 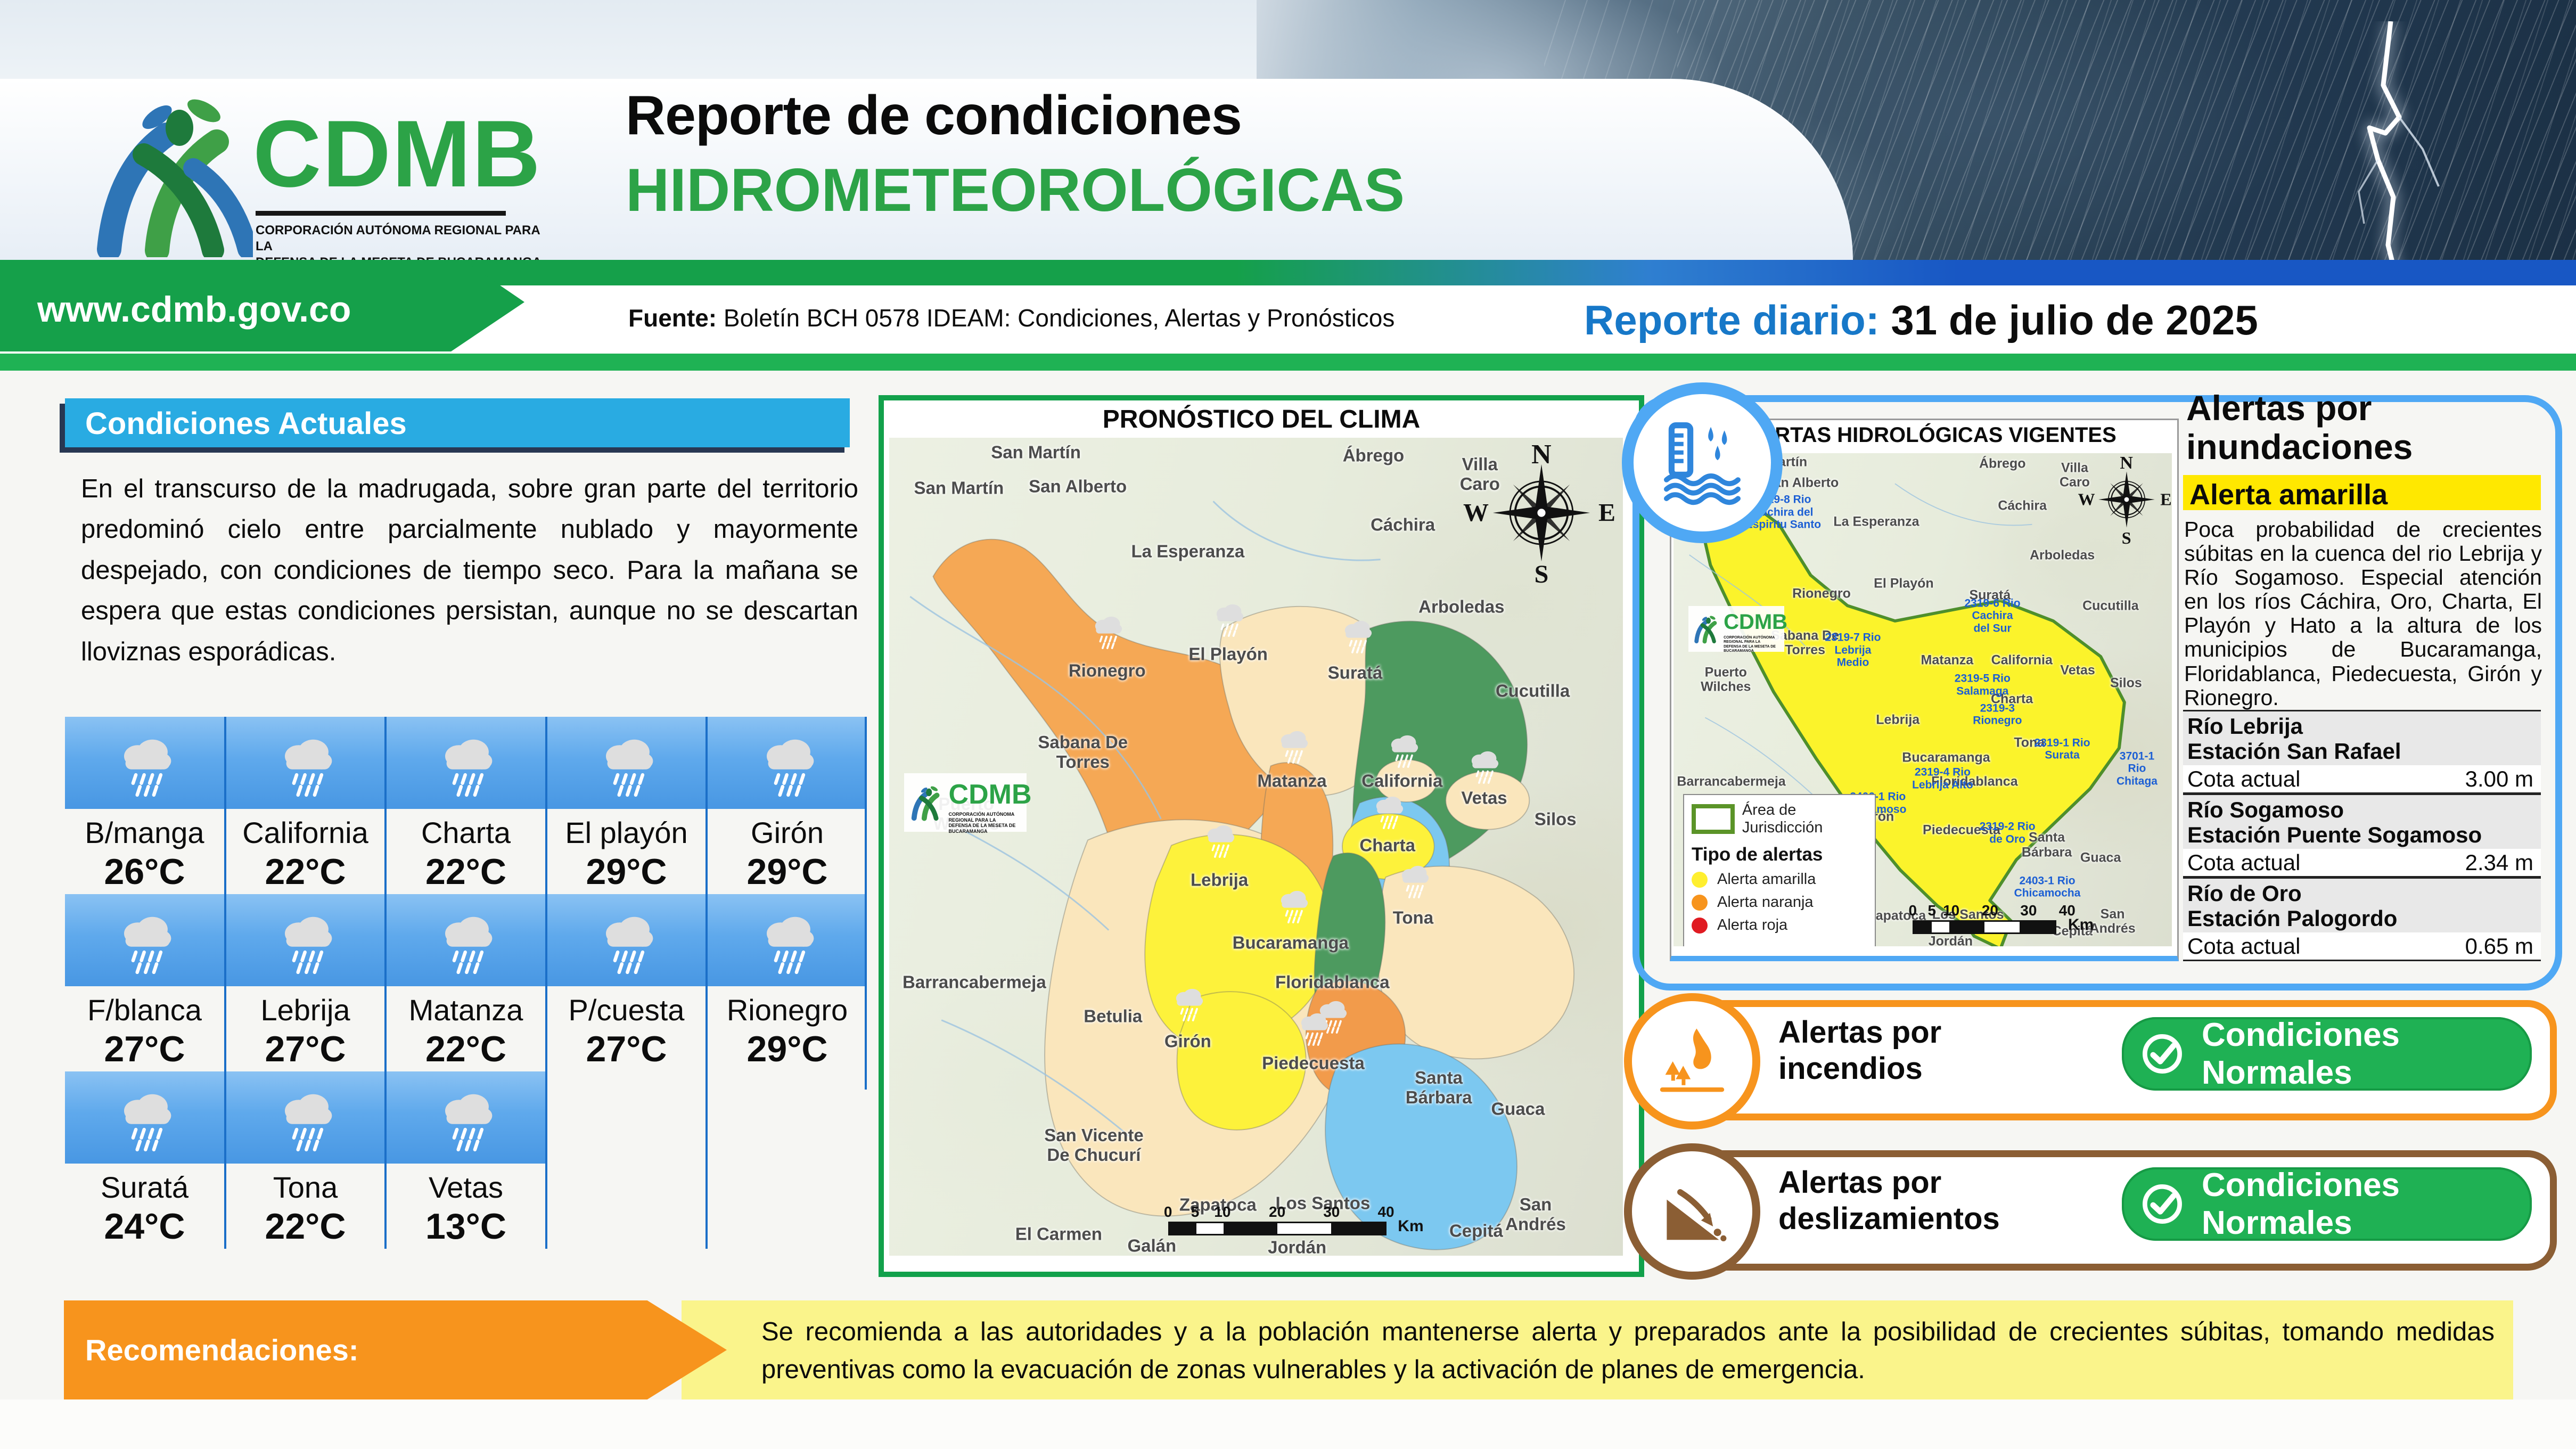 I want to click on map-place-label: Barrancabermeja, so click(x=974, y=982).